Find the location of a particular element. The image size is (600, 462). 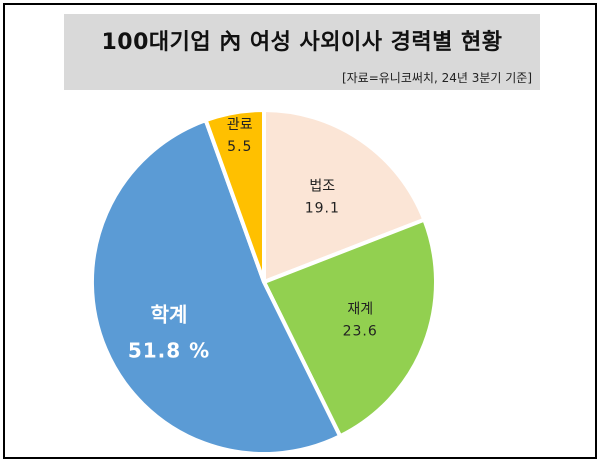

slice-value-law: 19.1 is located at coordinates (322, 209).